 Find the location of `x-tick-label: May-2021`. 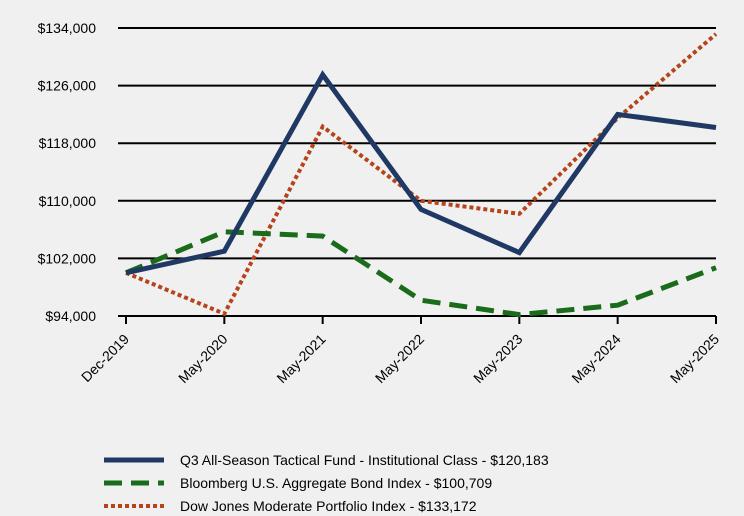

x-tick-label: May-2021 is located at coordinates (300, 358).